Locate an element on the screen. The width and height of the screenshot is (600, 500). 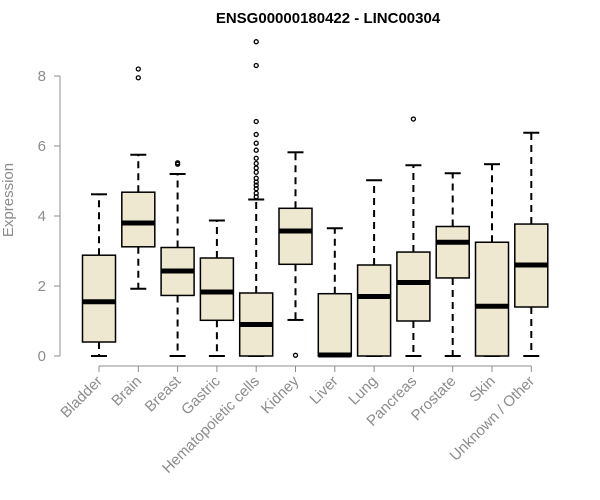
y-axis-label: Expression is located at coordinates (8, 200).